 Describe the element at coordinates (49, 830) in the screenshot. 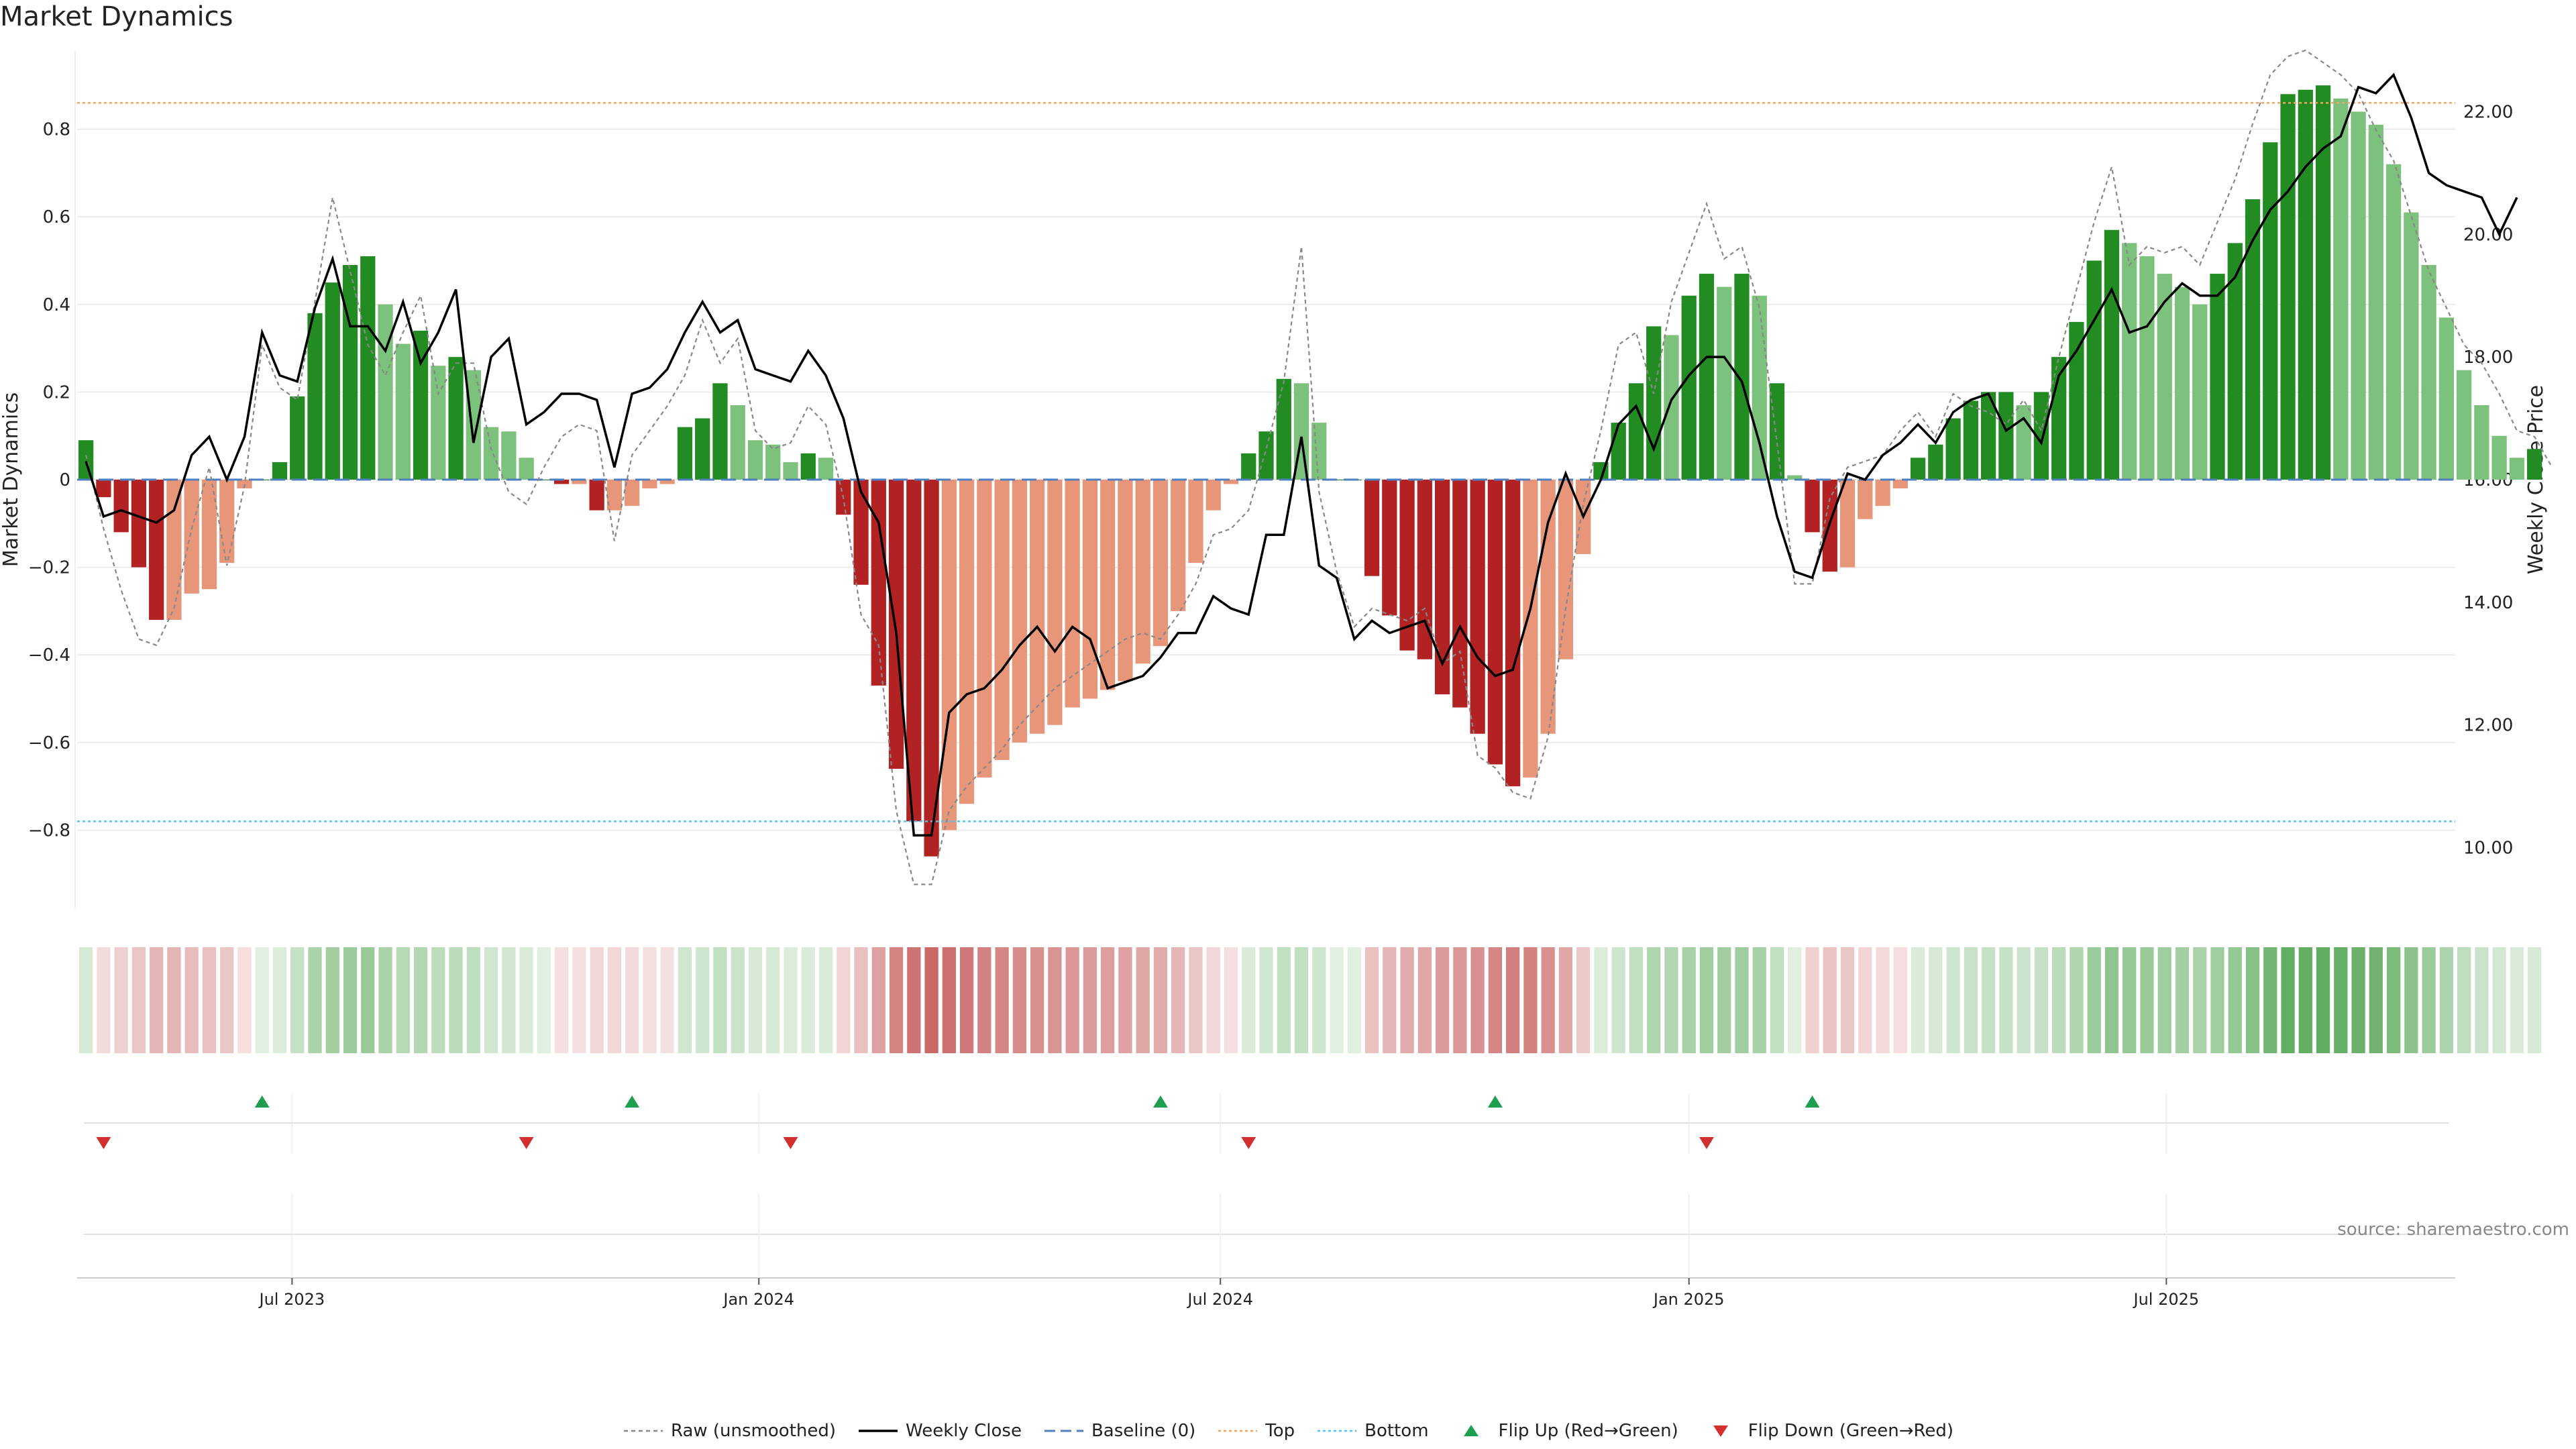

I see `y-tick-label-left: −0.8` at that location.